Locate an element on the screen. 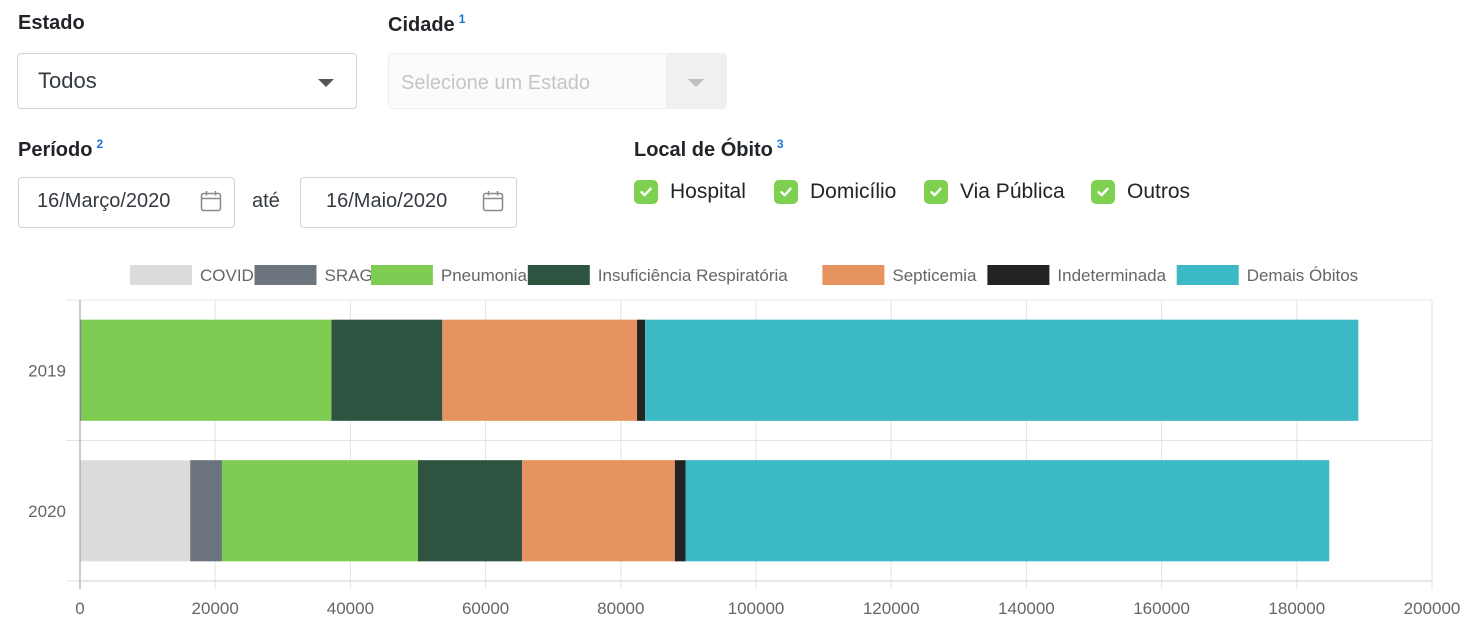  estado-value: Todos is located at coordinates (67, 80).